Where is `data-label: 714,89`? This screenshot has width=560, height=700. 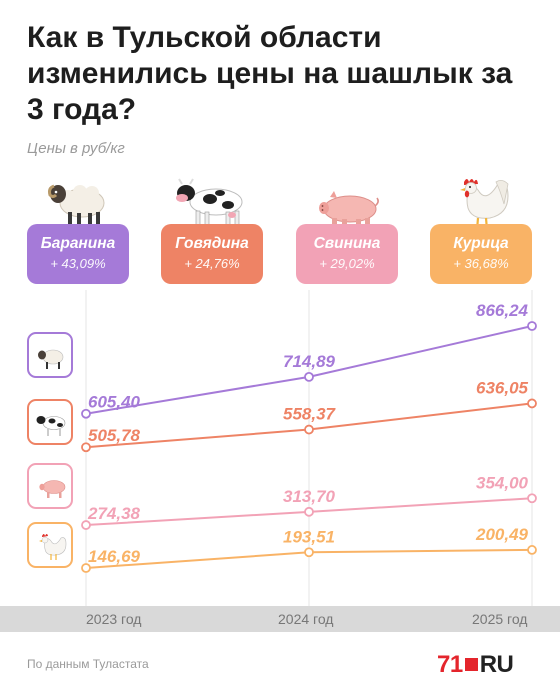
data-label: 714,89 is located at coordinates (309, 361).